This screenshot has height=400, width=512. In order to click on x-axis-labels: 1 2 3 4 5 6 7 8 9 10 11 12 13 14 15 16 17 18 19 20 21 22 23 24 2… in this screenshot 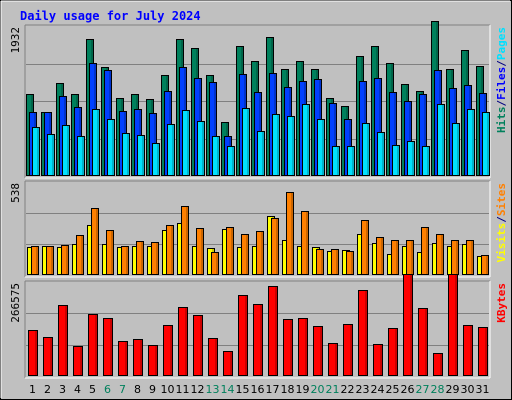, I will do `click(259, 389)`.